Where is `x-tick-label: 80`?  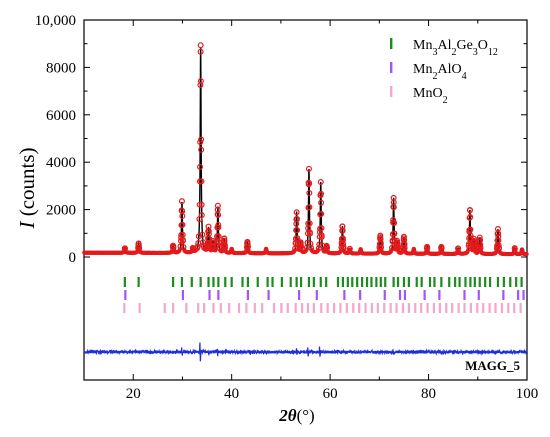 x-tick-label: 80 is located at coordinates (428, 394).